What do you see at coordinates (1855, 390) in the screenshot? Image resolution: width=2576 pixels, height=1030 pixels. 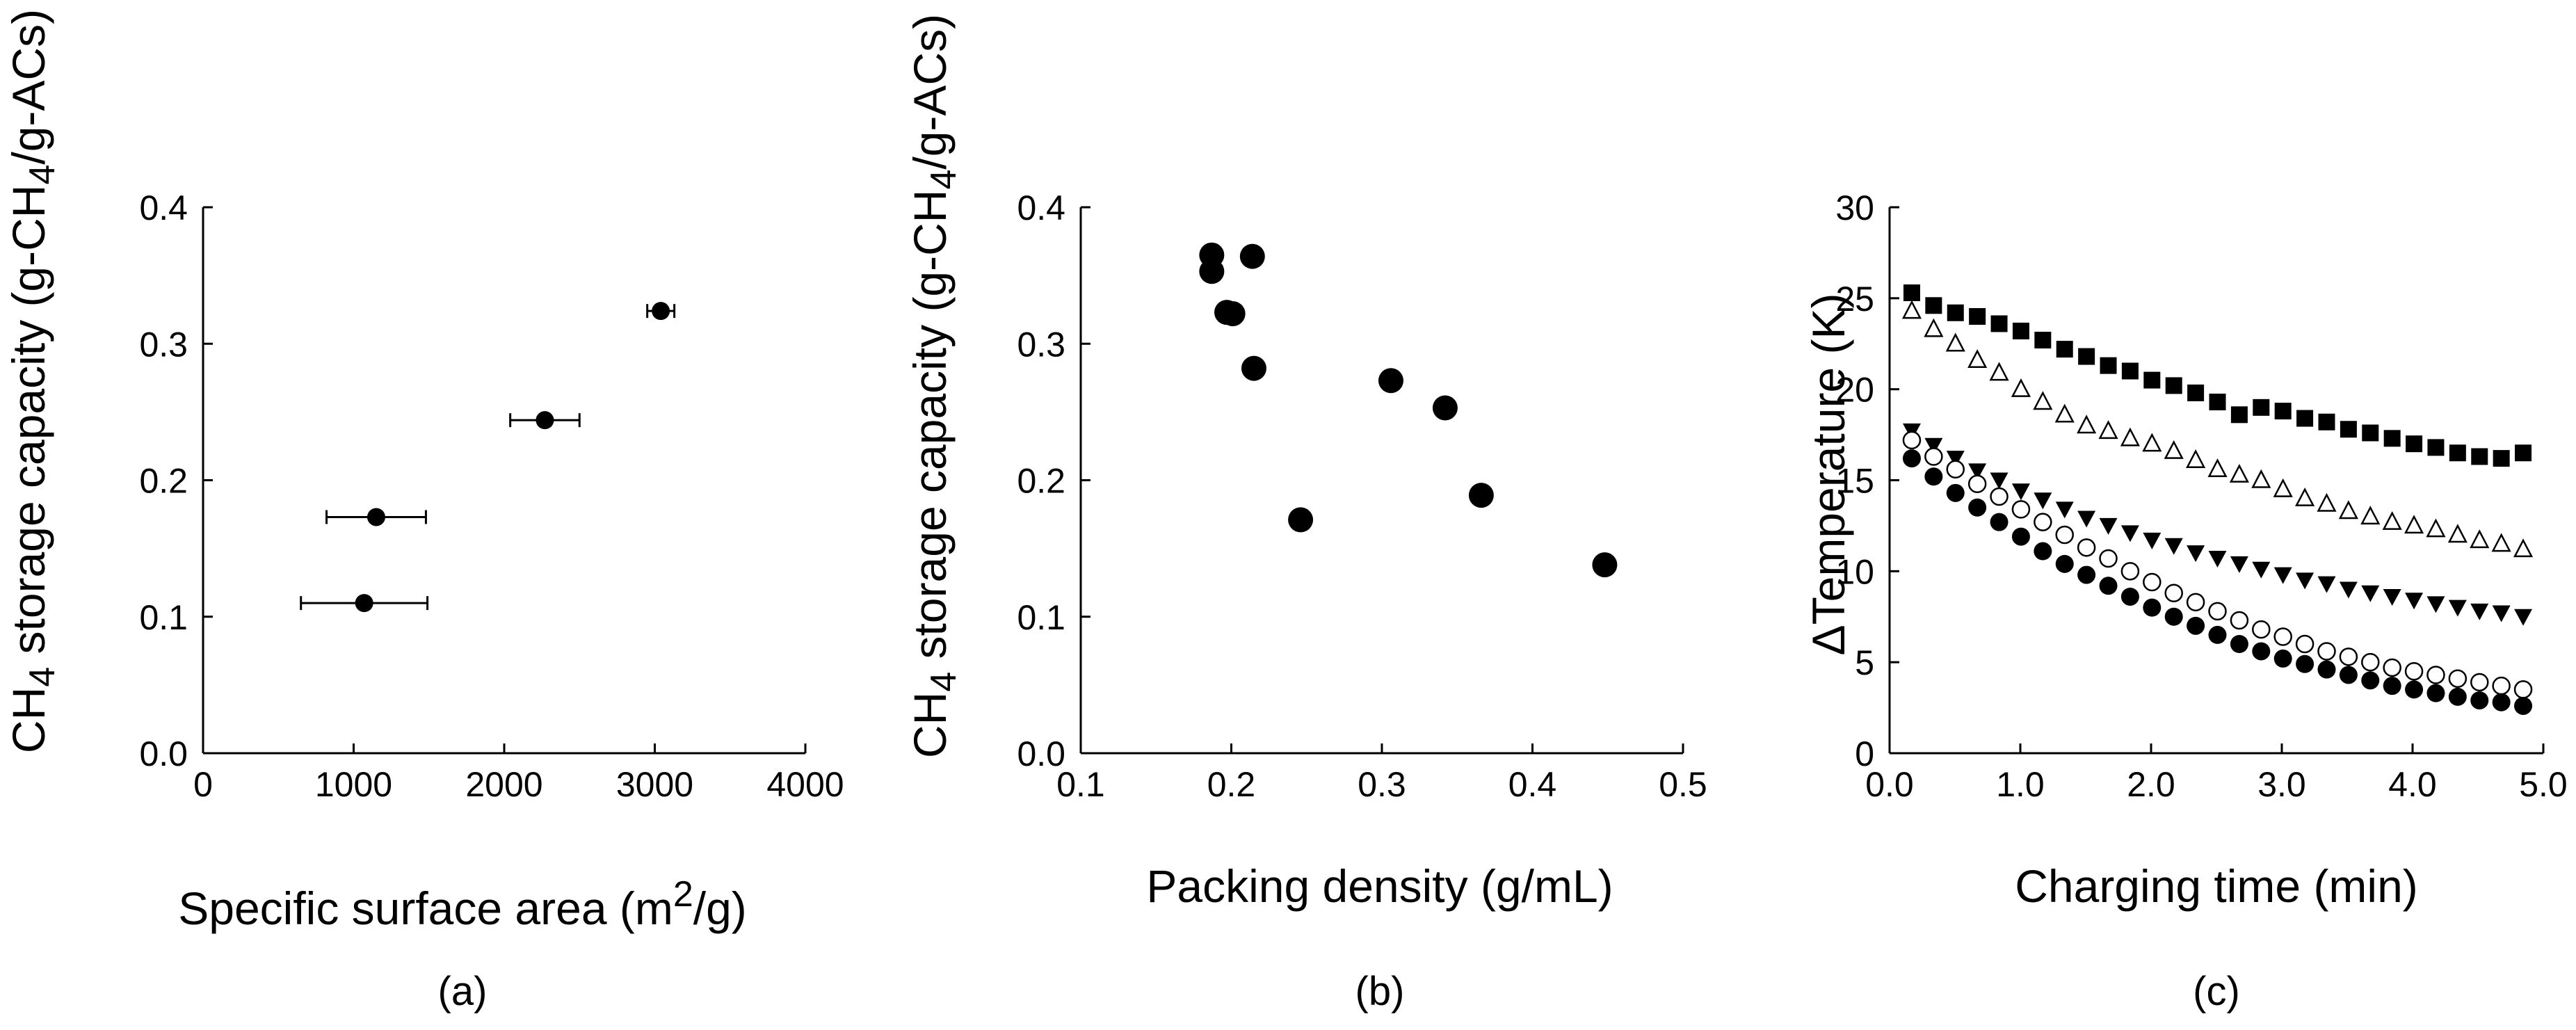 I see `panel-c-y-tick-label: 20` at bounding box center [1855, 390].